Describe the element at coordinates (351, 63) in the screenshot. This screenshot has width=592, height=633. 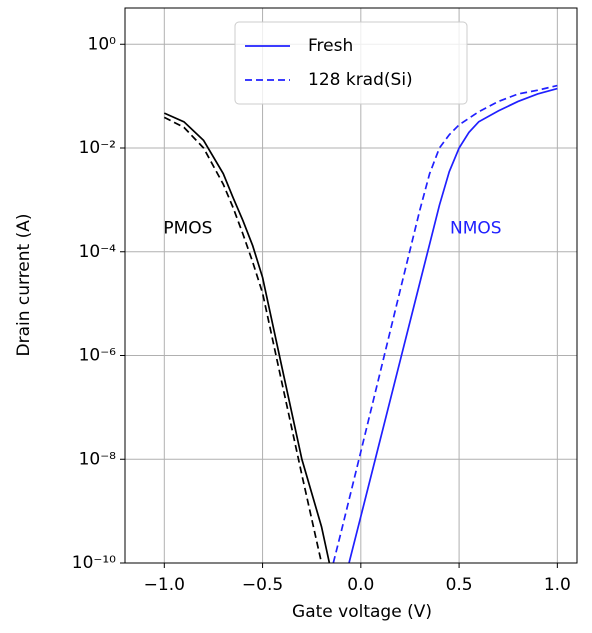
I see `legend-box` at that location.